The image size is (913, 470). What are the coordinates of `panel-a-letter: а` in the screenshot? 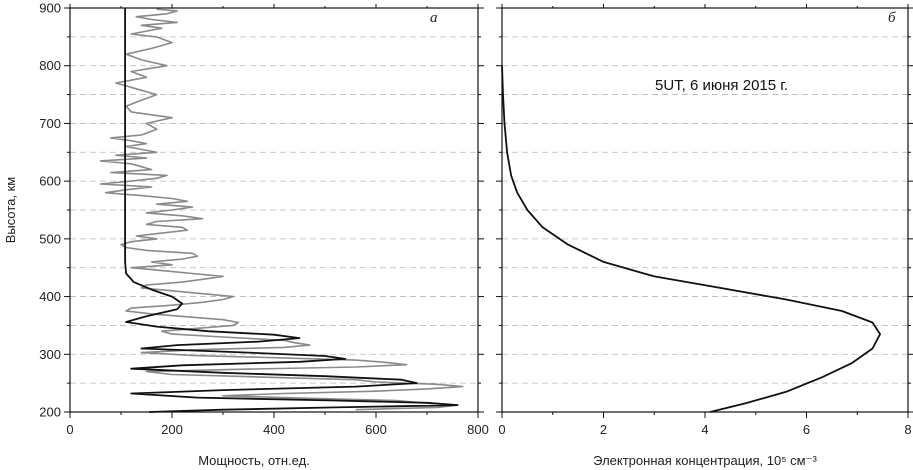 It's located at (434, 18).